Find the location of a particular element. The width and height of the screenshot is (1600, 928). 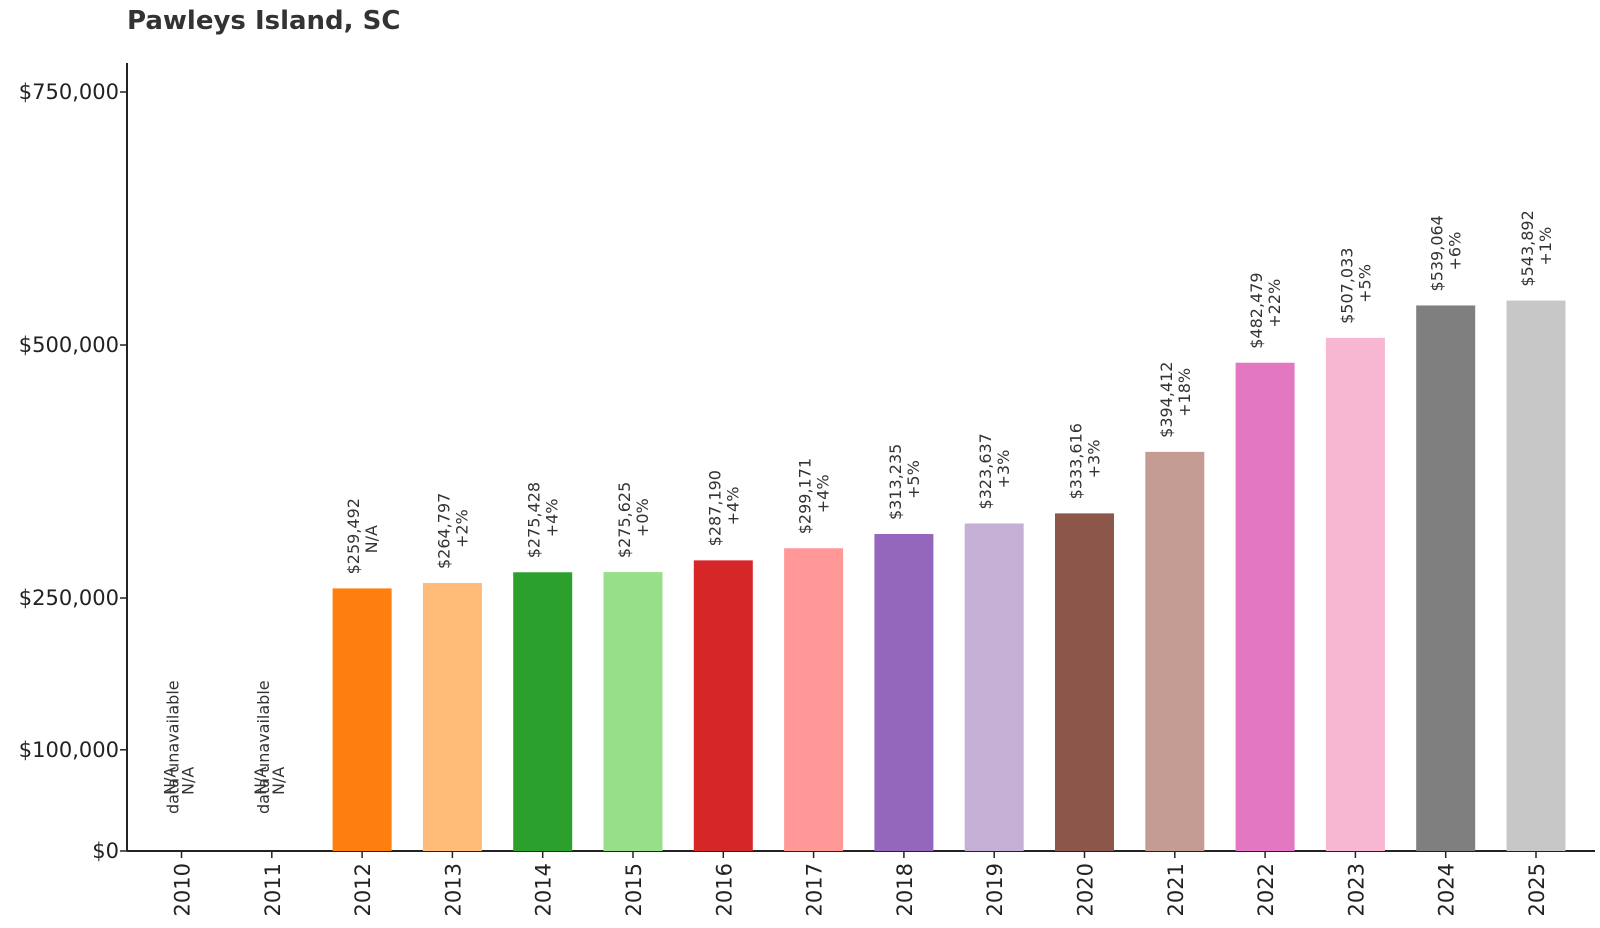

x-tick-label: 2018 is located at coordinates (905, 889).